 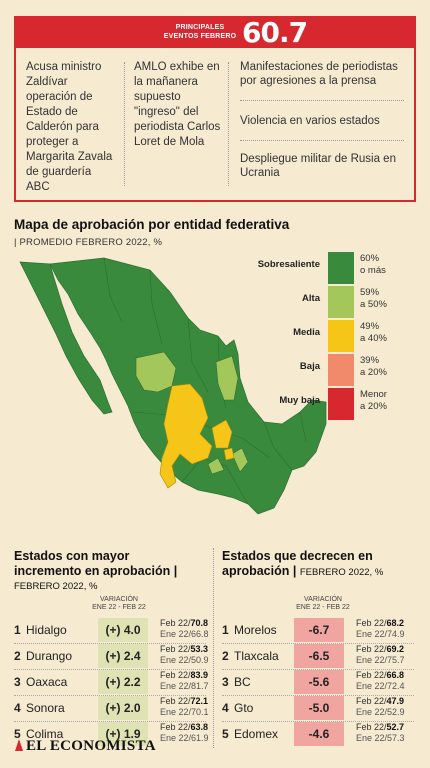 I want to click on row-feb: Feb 22/53.3, so click(x=184, y=649).